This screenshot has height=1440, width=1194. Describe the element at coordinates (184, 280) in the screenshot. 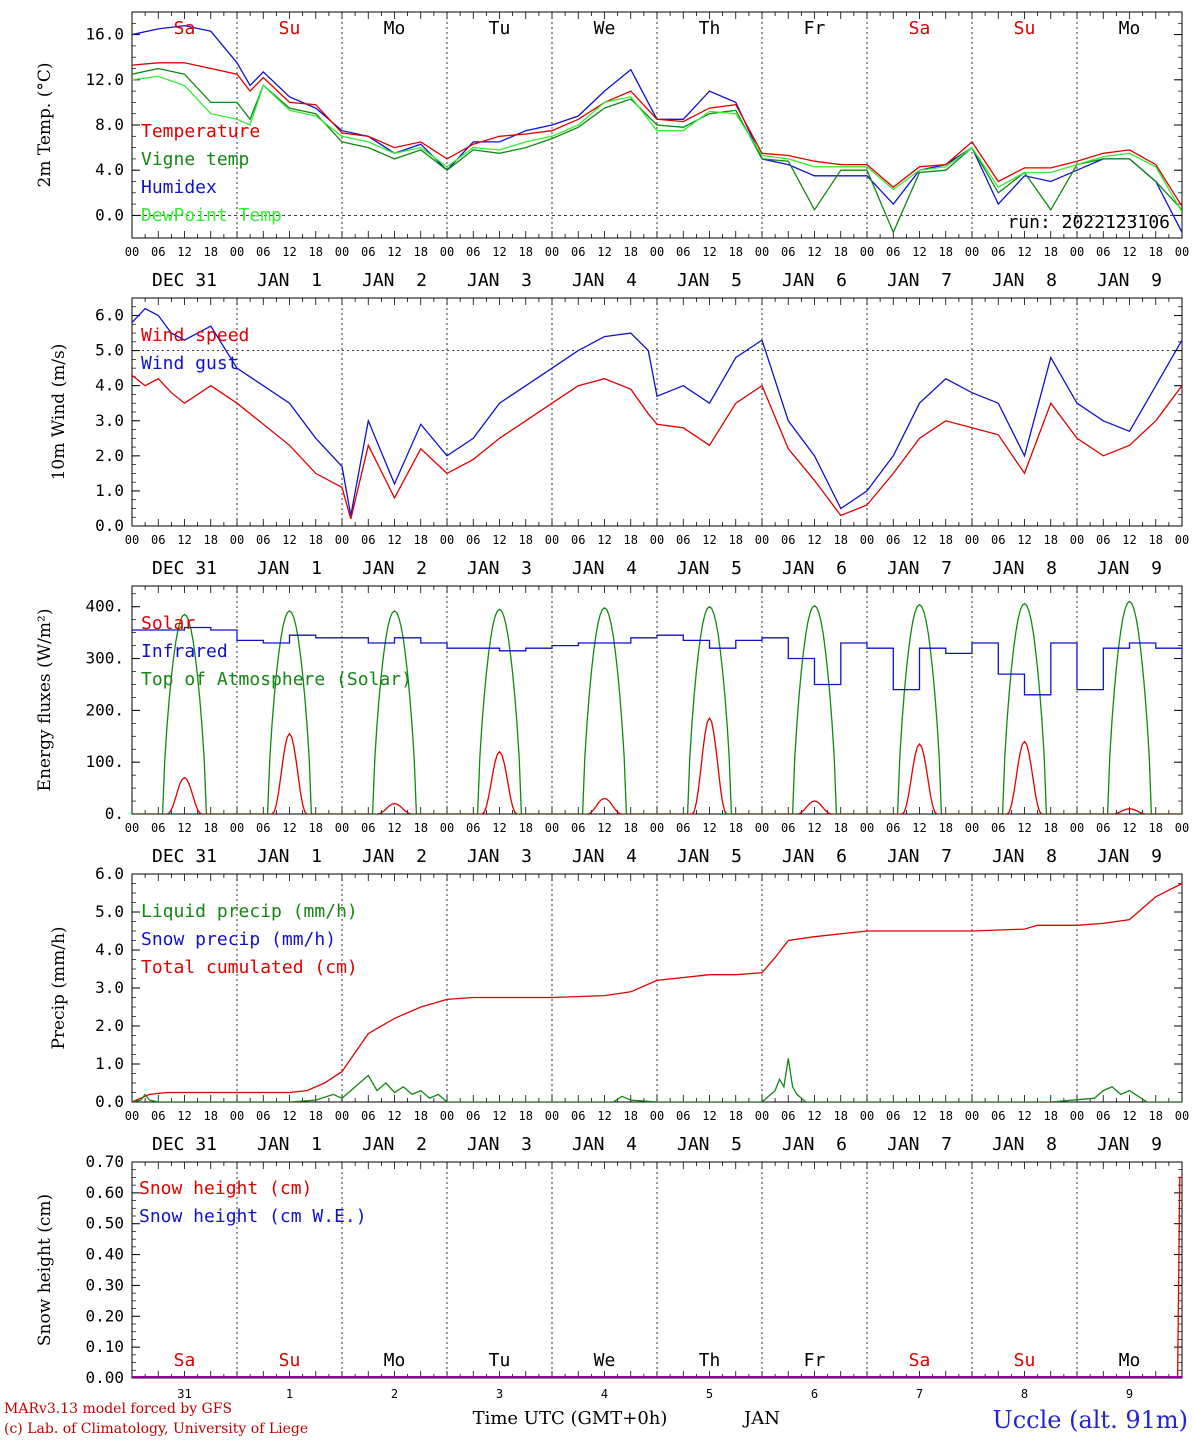

I see `date-label: DEC 31` at that location.